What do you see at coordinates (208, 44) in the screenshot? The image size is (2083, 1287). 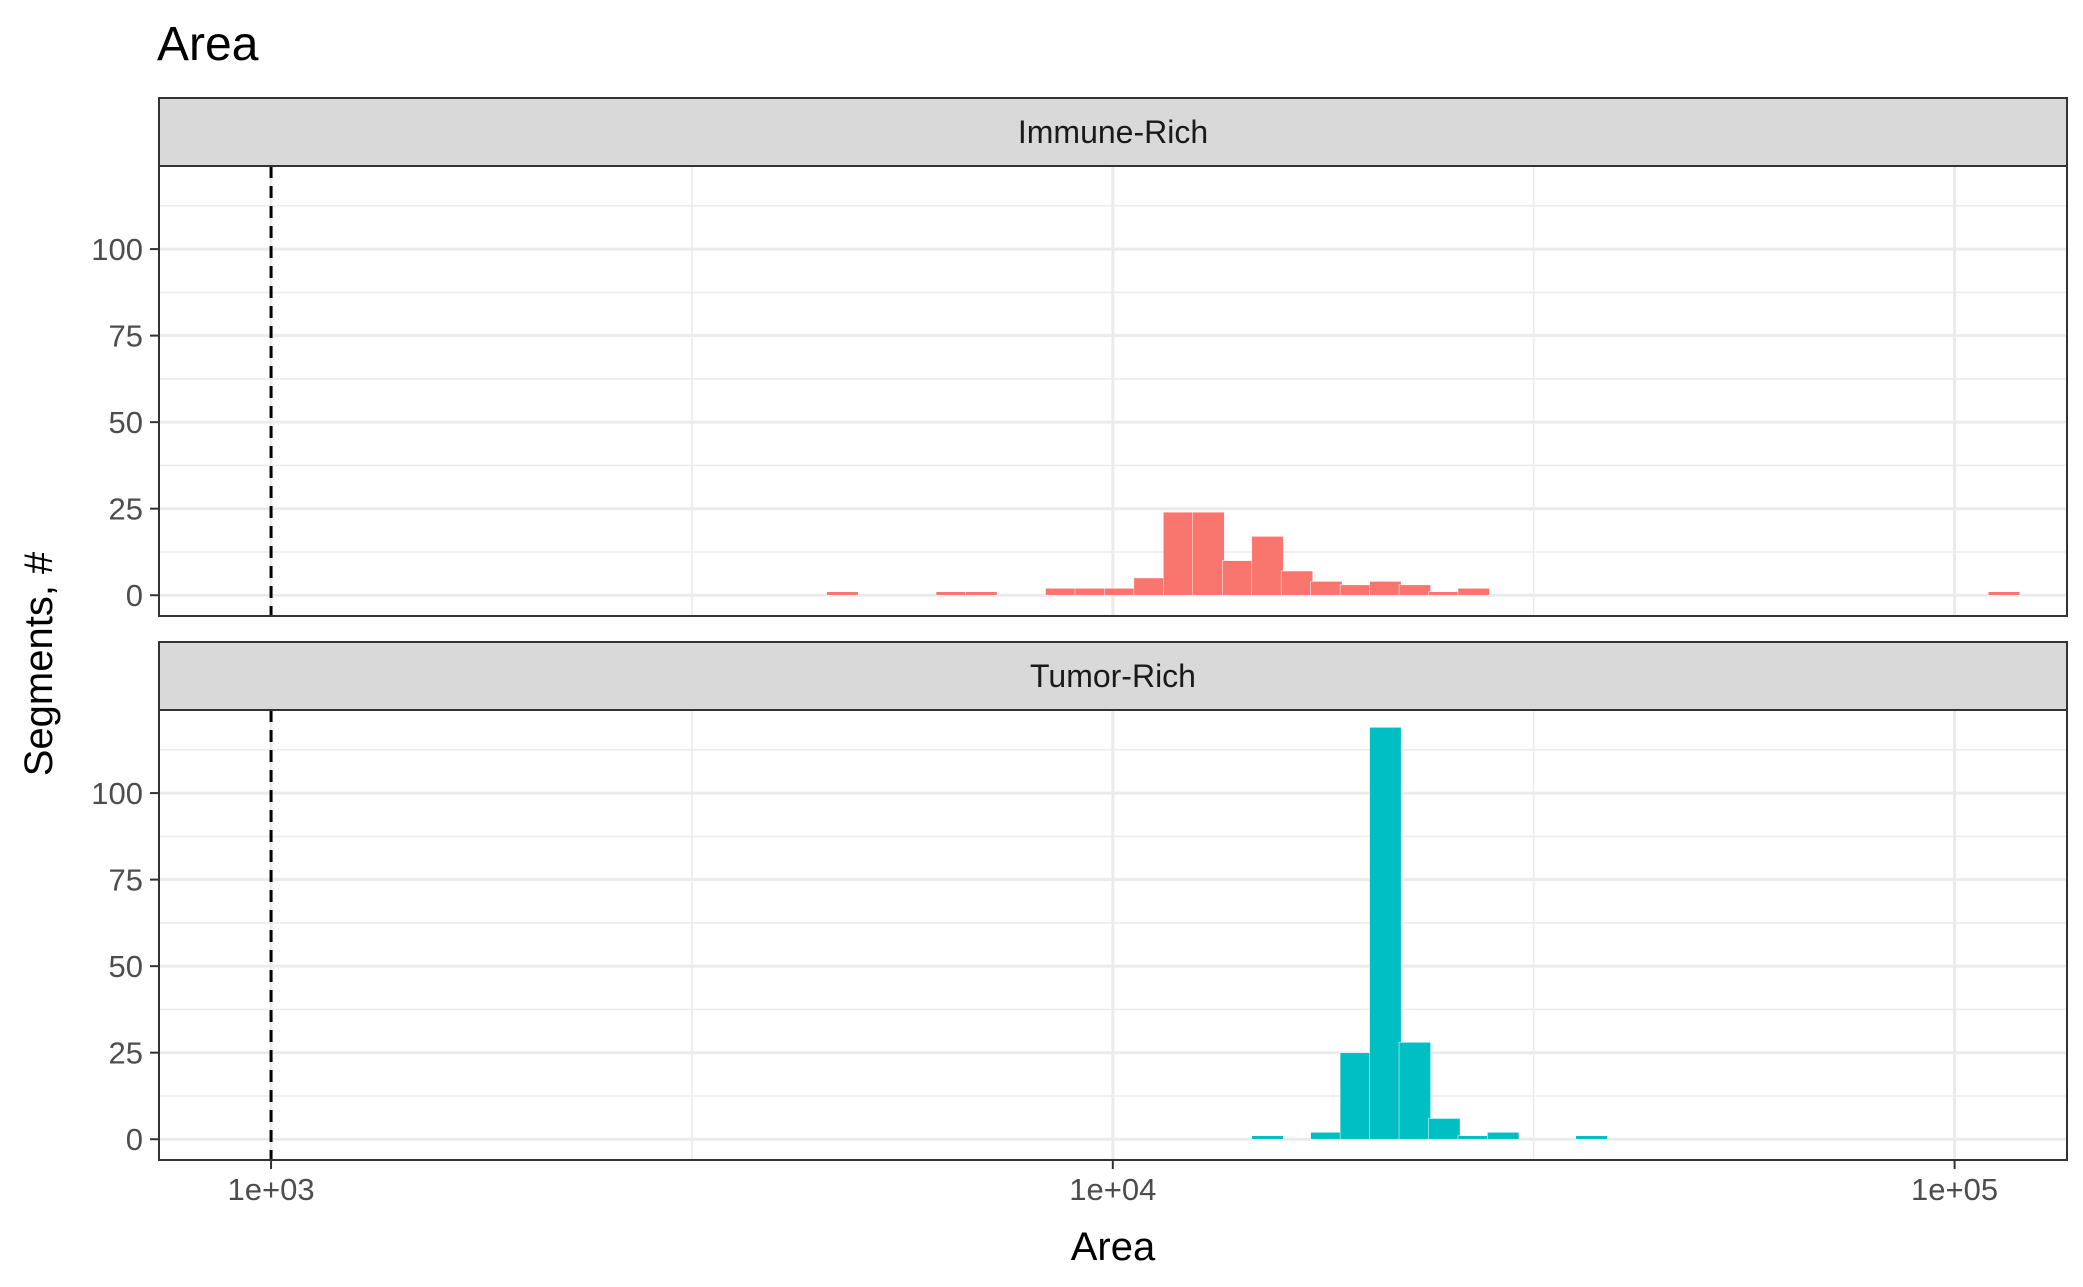 I see `chart-title: Area` at bounding box center [208, 44].